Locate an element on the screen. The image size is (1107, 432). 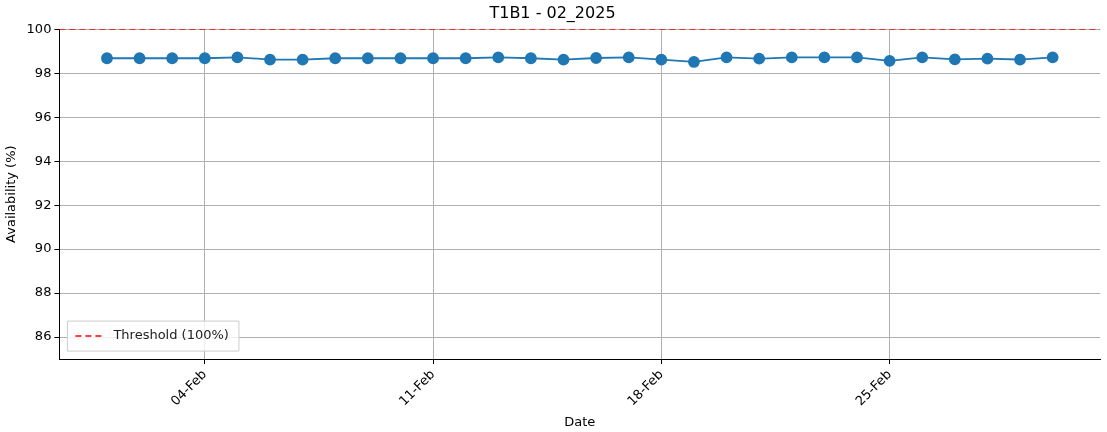
y-tick-label: 92 is located at coordinates (43, 204).